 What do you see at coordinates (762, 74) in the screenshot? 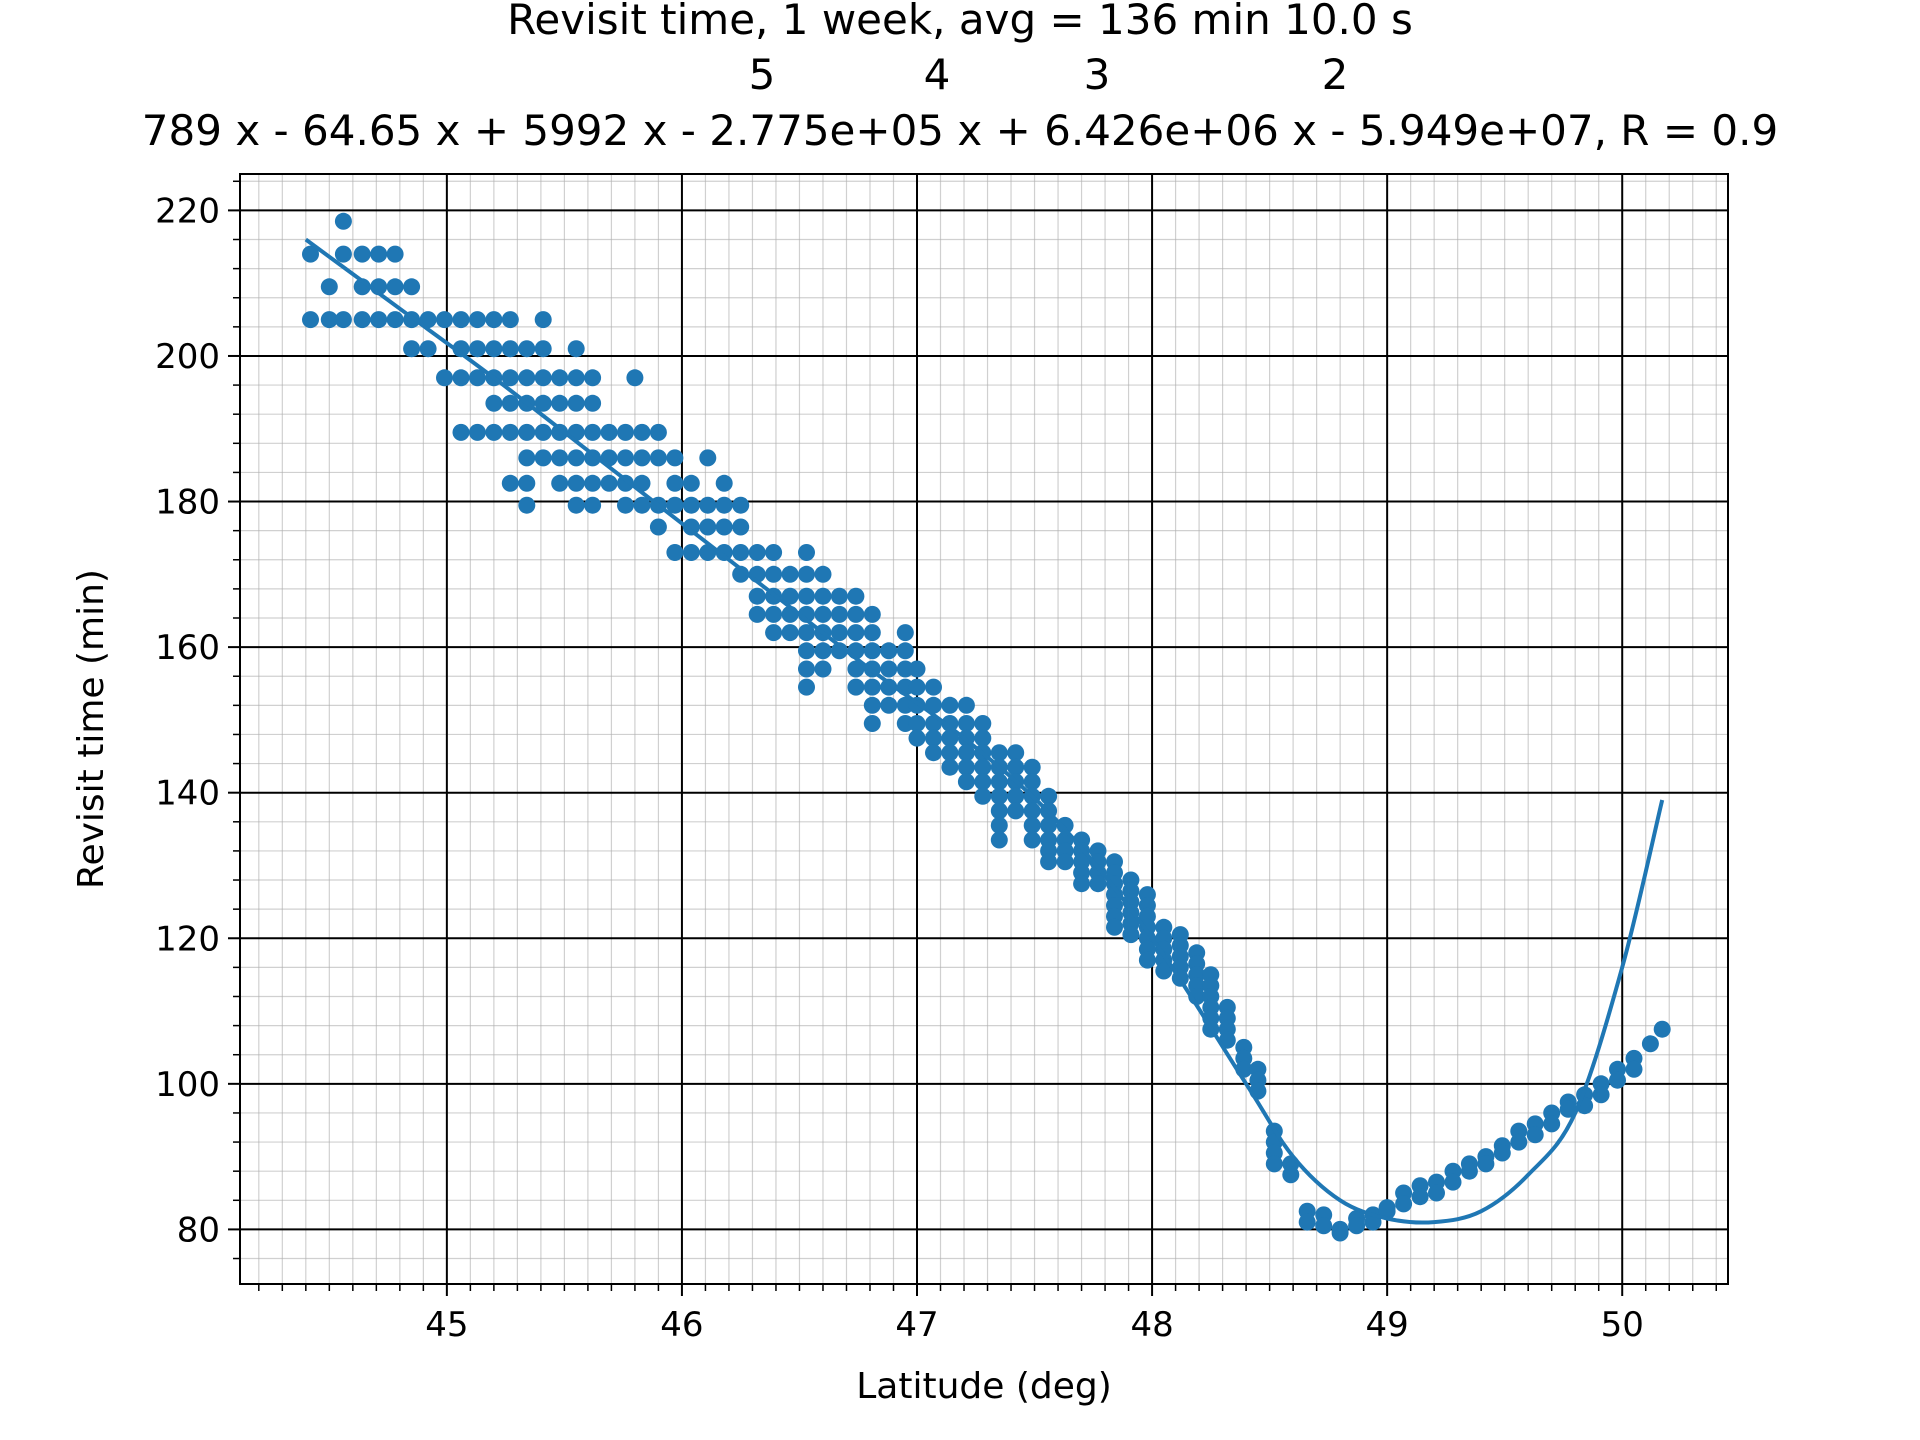
I see `subtitle-exponent: 5` at bounding box center [762, 74].